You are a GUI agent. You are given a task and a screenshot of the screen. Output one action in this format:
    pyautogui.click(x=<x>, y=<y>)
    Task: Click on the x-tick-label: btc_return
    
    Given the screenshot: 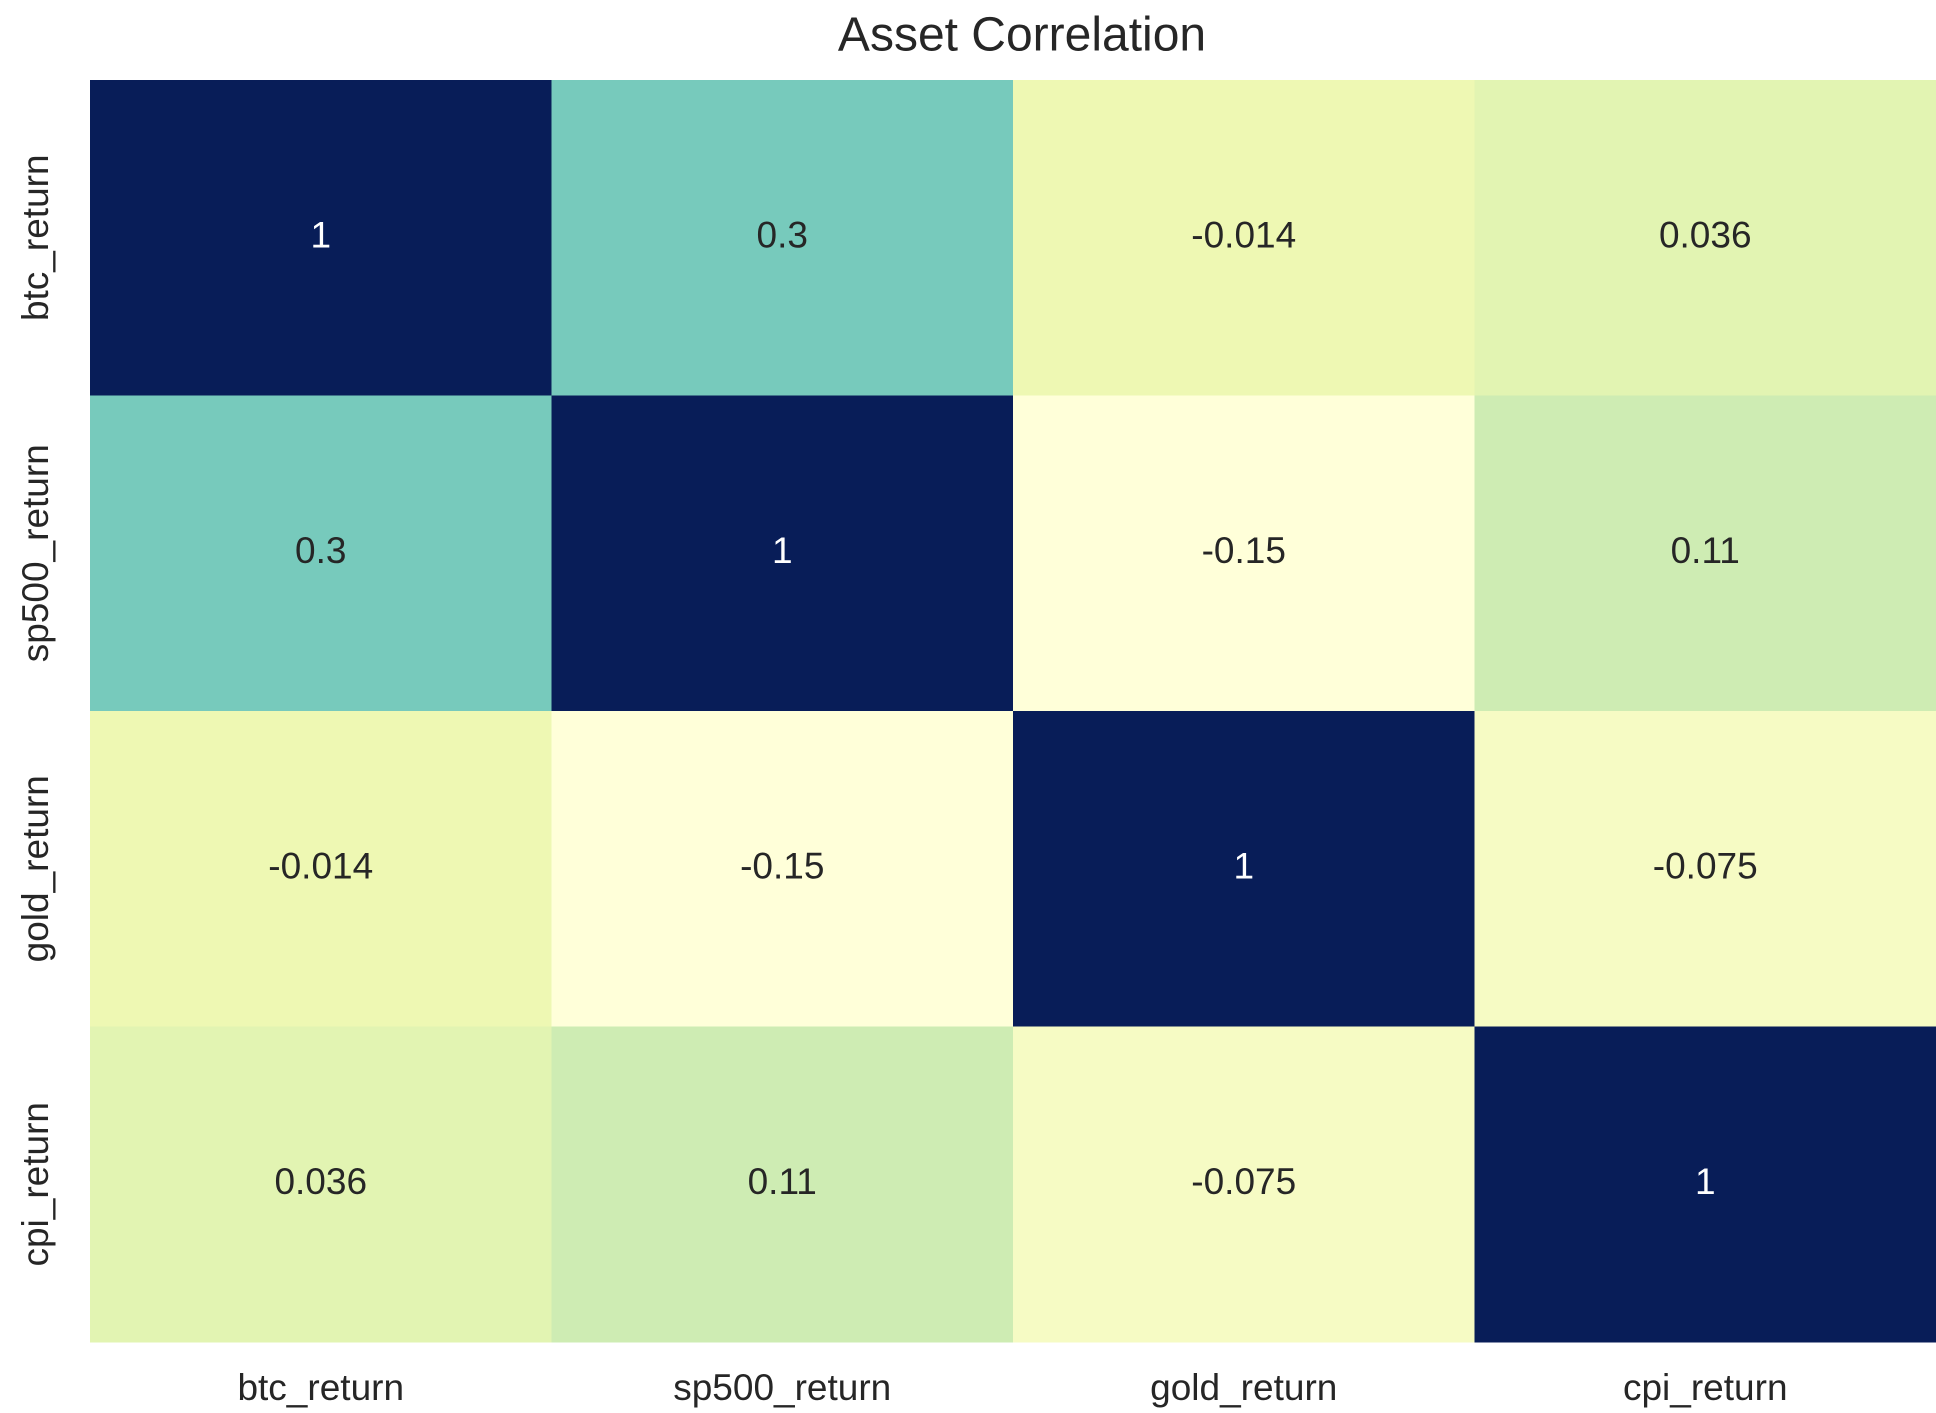 What is the action you would take?
    pyautogui.click(x=320, y=1387)
    